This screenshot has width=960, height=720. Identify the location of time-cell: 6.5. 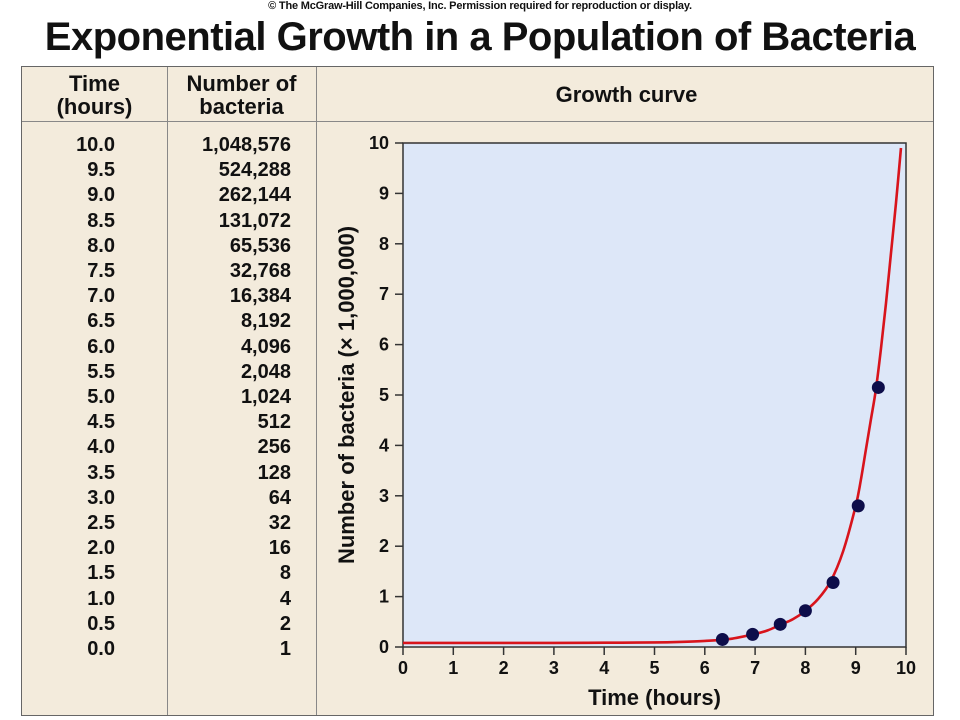
(101, 321).